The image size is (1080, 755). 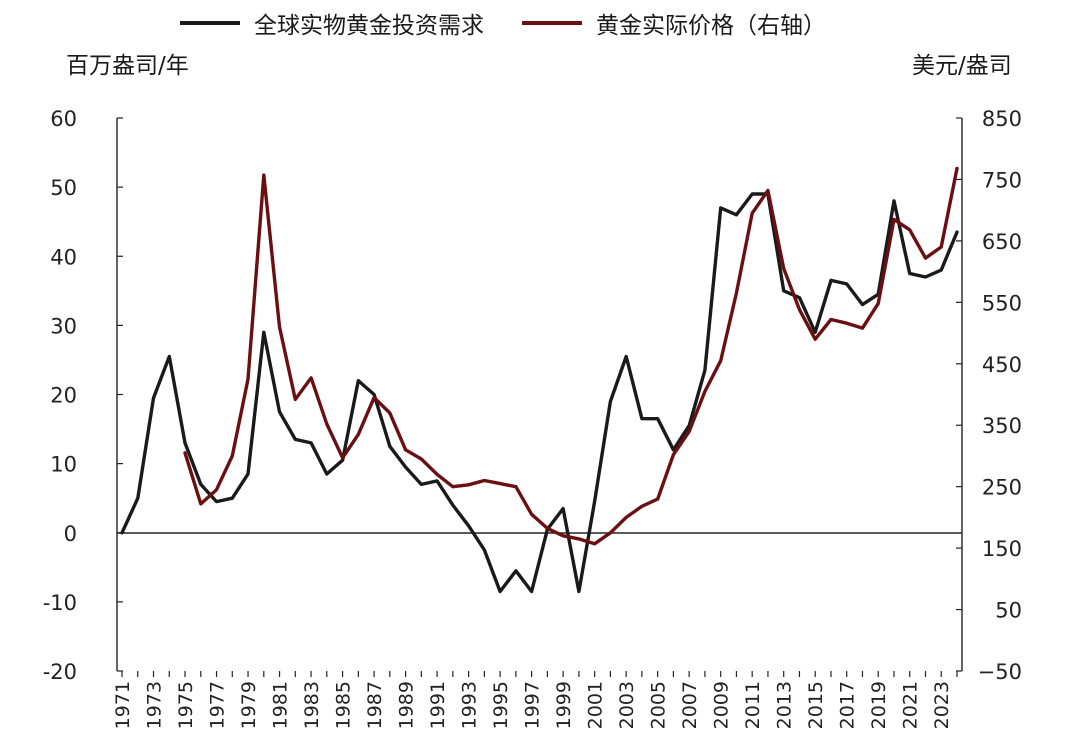 What do you see at coordinates (722, 705) in the screenshot?
I see `x-tick-label: 2009` at bounding box center [722, 705].